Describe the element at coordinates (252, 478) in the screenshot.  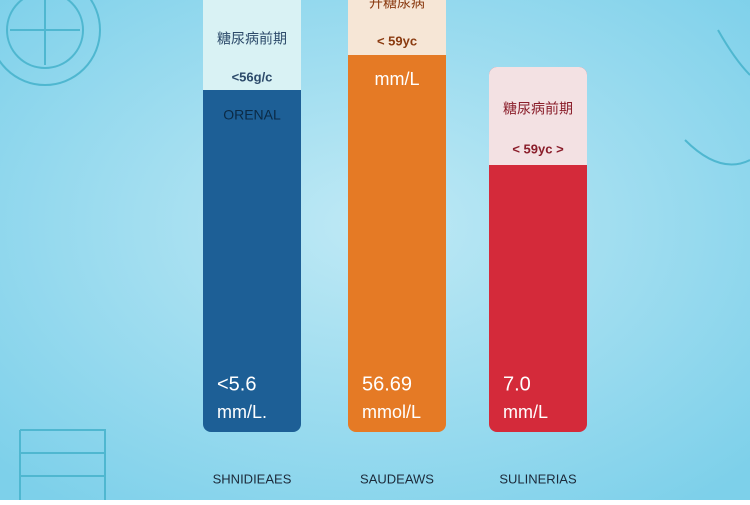
I see `label: SHNIDIEAES` at that location.